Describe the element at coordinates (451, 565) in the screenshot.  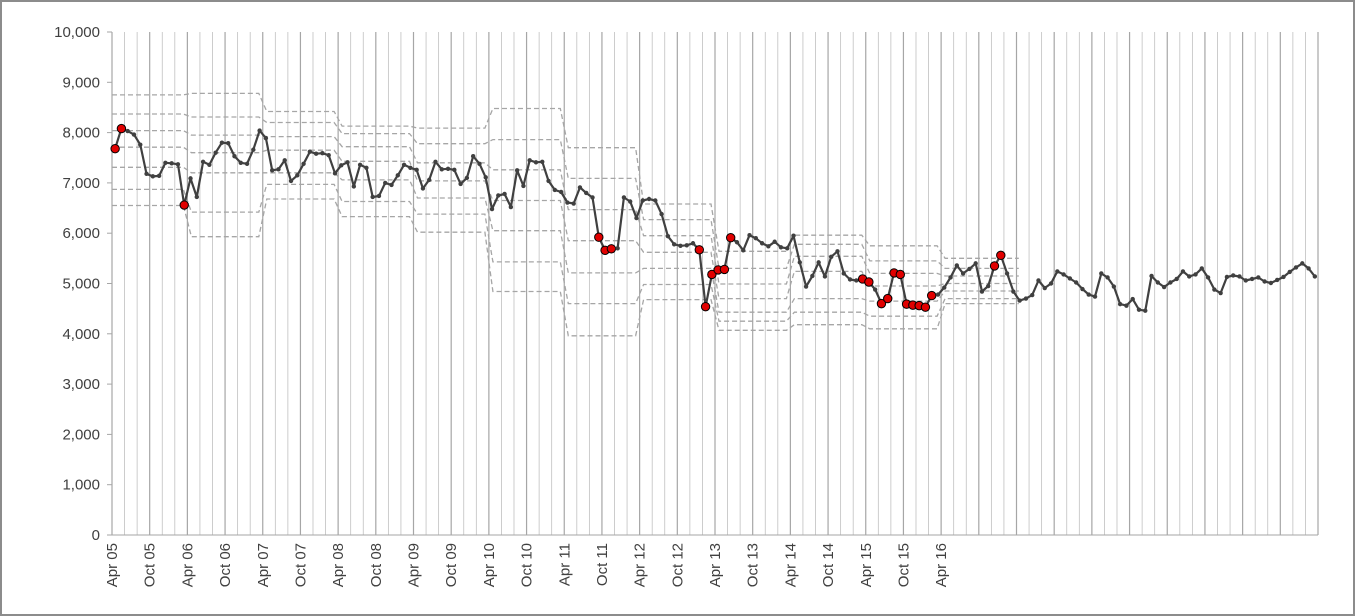
I see `x-tick-label: Oct 09` at that location.